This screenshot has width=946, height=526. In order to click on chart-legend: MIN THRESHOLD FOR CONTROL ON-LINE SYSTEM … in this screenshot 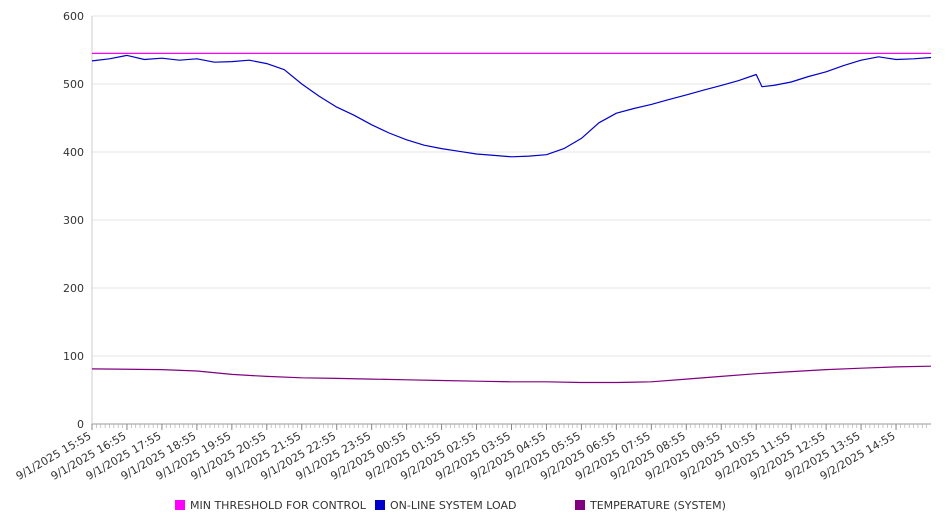, I will do `click(473, 506)`.